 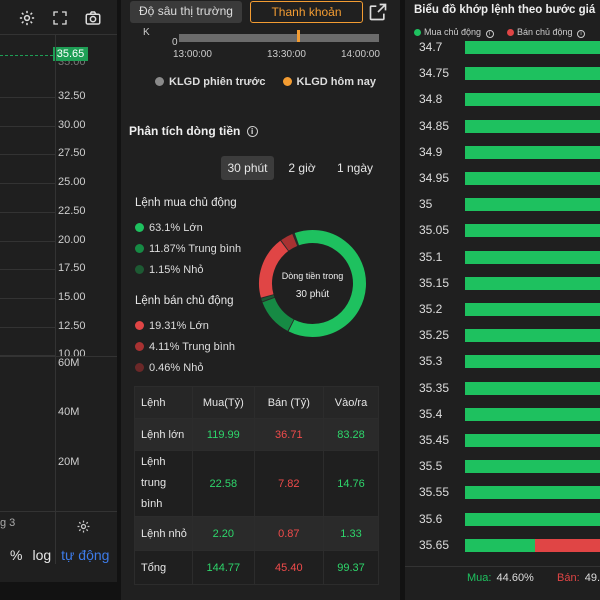 I want to click on fullscreen-icon, so click(x=60, y=18).